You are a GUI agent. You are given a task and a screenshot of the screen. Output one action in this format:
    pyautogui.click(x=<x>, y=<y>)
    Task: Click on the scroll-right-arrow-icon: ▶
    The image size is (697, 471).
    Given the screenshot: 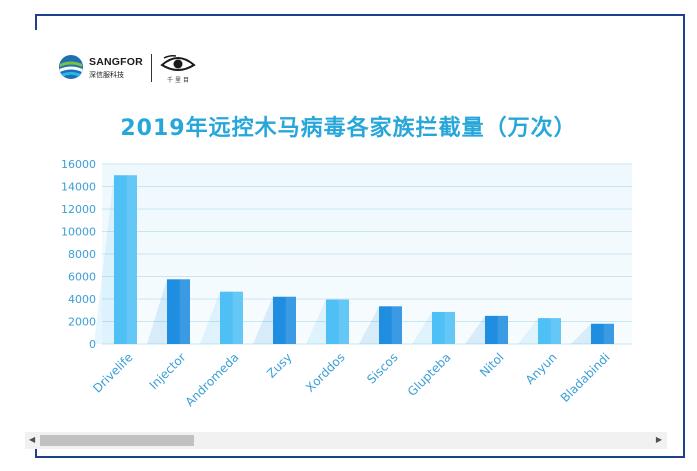 What is the action you would take?
    pyautogui.click(x=658, y=439)
    